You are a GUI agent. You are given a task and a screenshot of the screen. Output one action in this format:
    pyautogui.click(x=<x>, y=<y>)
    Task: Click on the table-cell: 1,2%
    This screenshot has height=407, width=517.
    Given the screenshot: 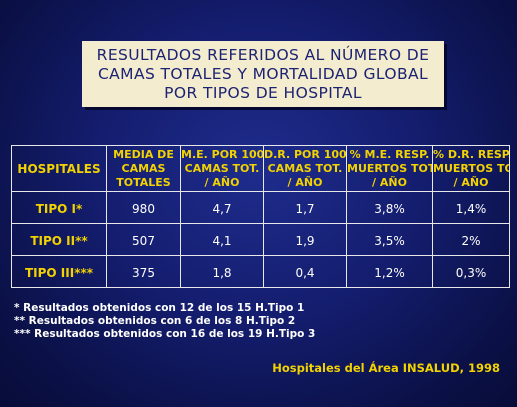 What is the action you would take?
    pyautogui.click(x=389, y=271)
    